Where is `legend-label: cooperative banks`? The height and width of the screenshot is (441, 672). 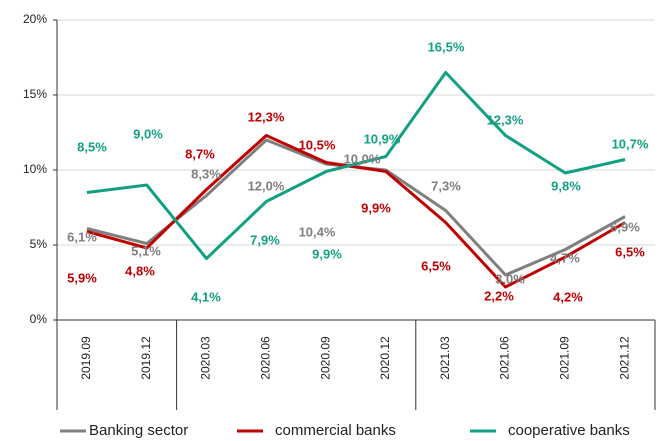 legend-label: cooperative banks is located at coordinates (569, 430).